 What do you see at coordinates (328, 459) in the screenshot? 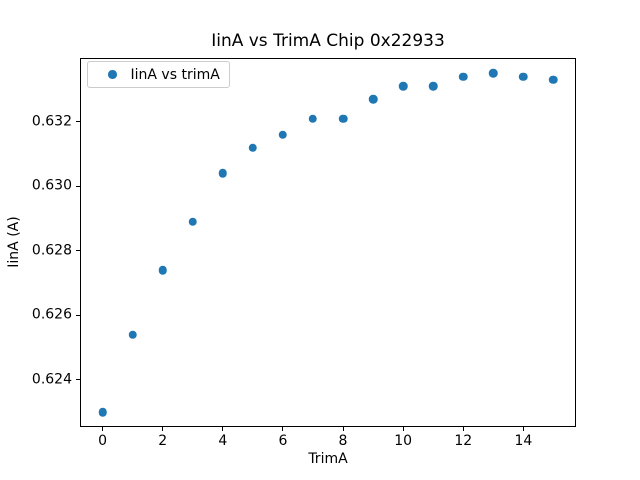
I see `x-axis-label: TrimA` at bounding box center [328, 459].